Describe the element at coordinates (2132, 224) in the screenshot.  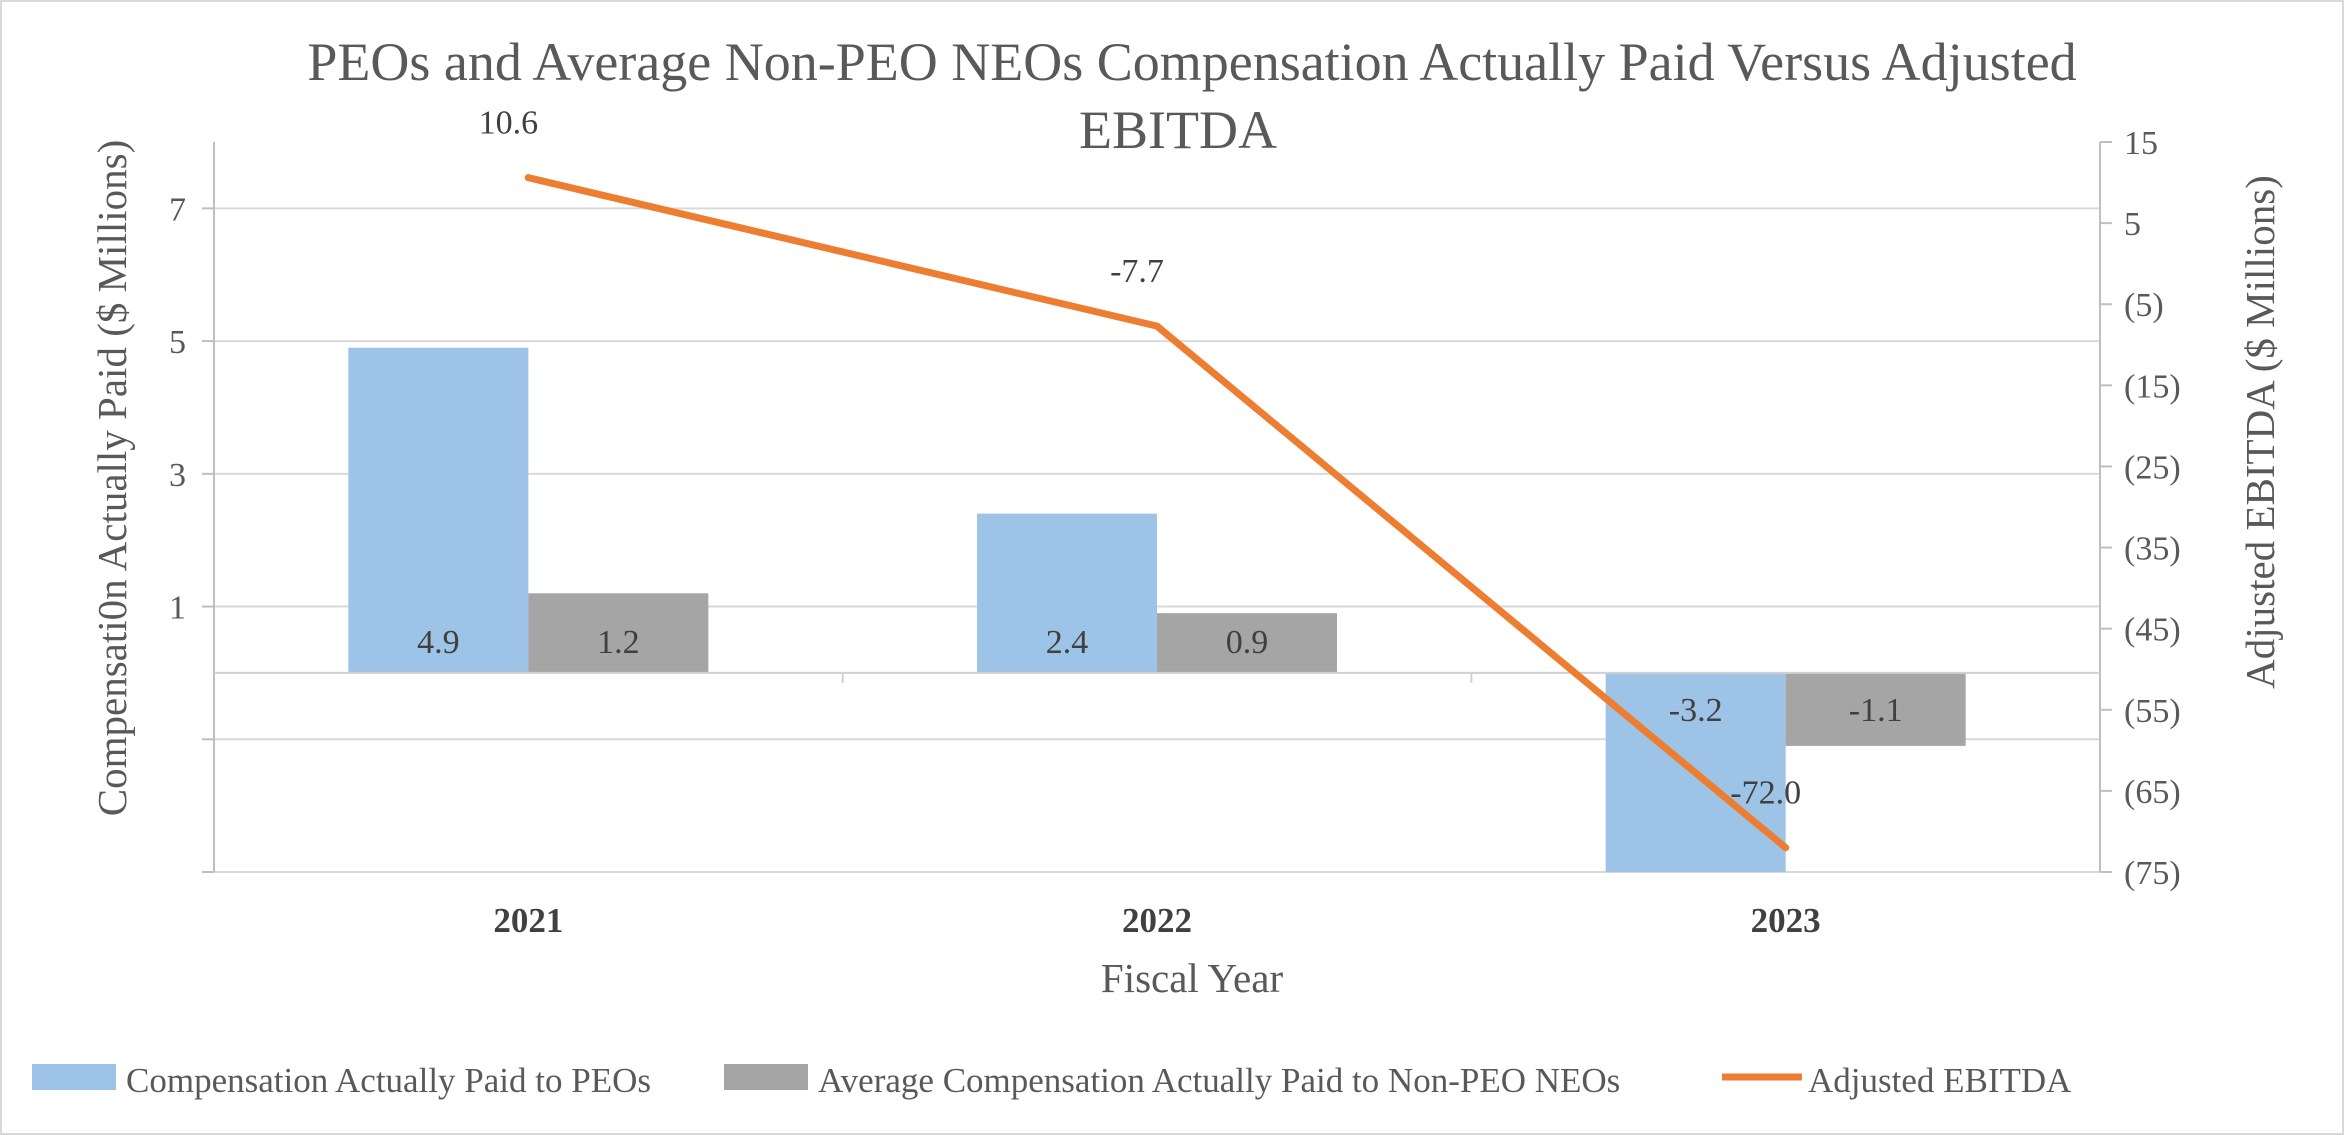
I see `y2-tick-label-1: 5` at that location.